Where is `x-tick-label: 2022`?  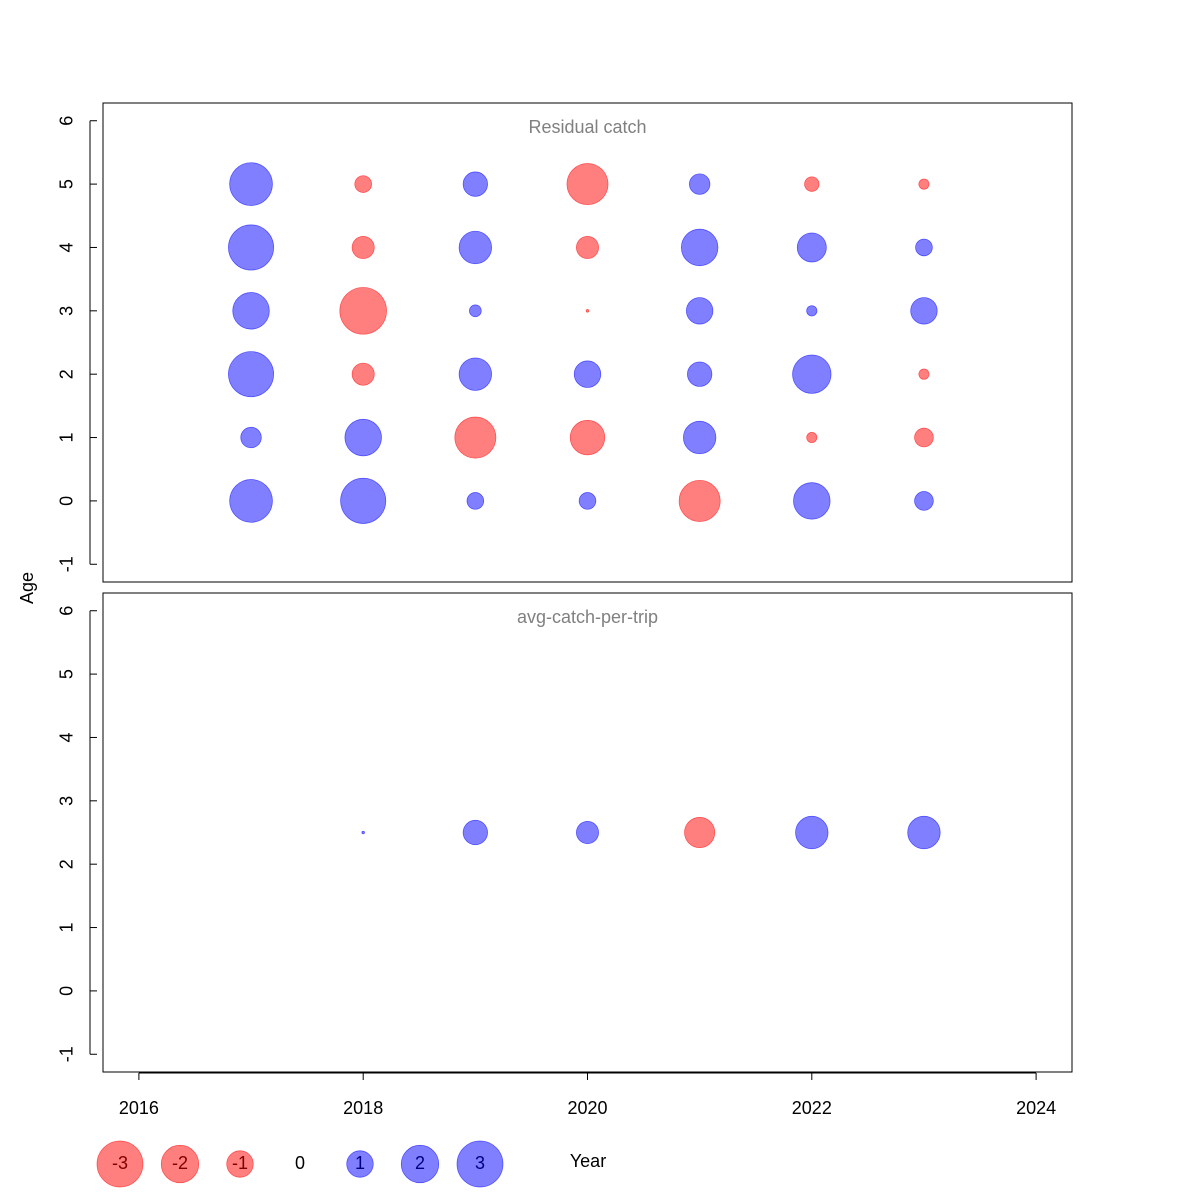
x-tick-label: 2022 is located at coordinates (812, 1108).